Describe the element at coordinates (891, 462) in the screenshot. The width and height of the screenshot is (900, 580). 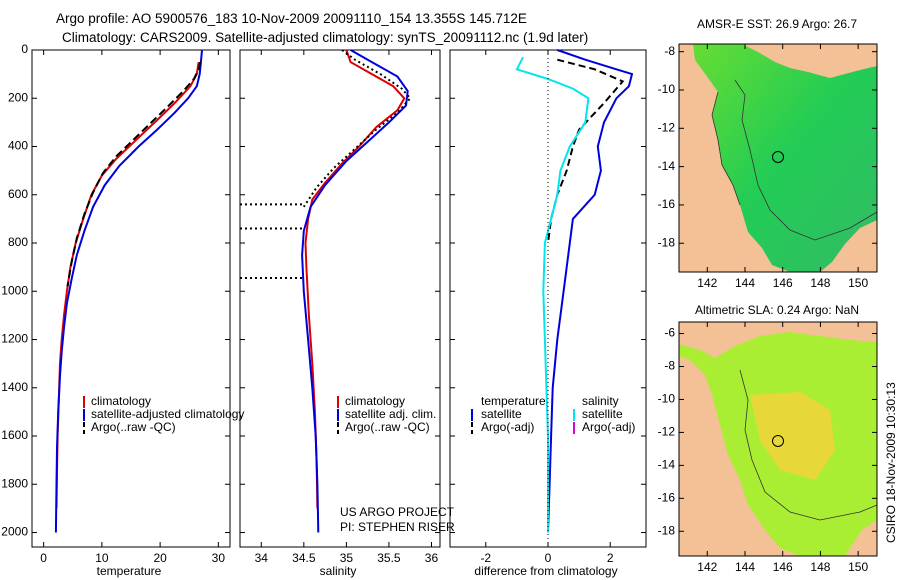
I see `footer-stamp: CSIRO 18-Nov-2009 10:30:13` at that location.